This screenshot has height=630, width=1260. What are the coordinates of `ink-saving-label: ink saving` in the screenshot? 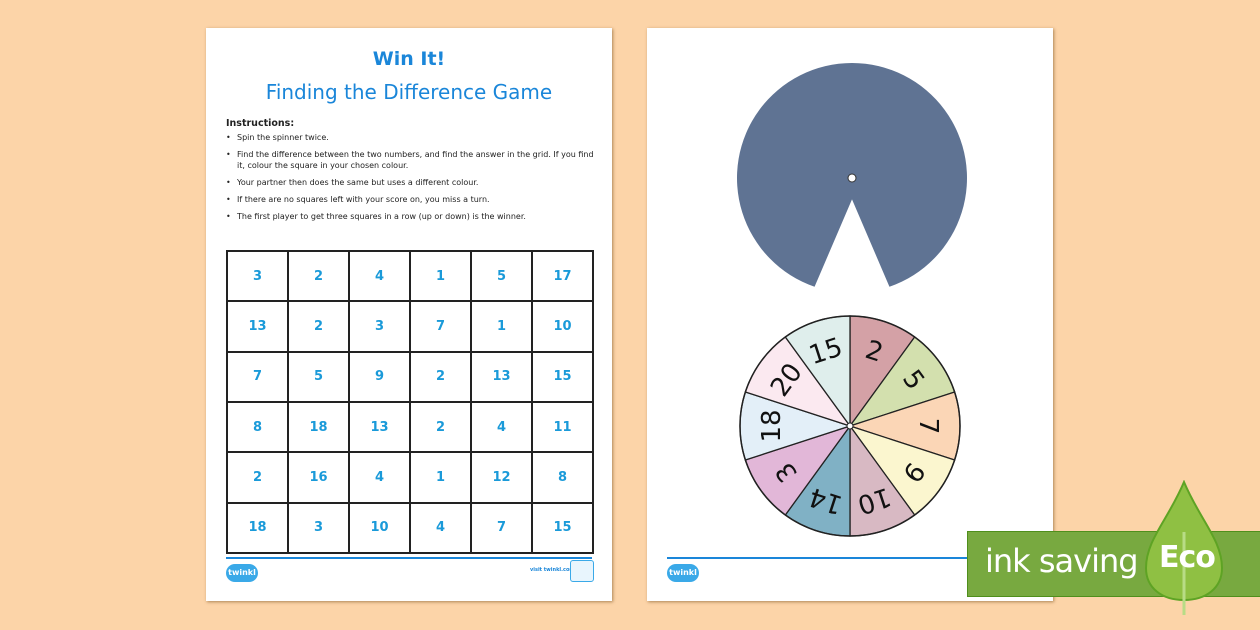 It's located at (1062, 561).